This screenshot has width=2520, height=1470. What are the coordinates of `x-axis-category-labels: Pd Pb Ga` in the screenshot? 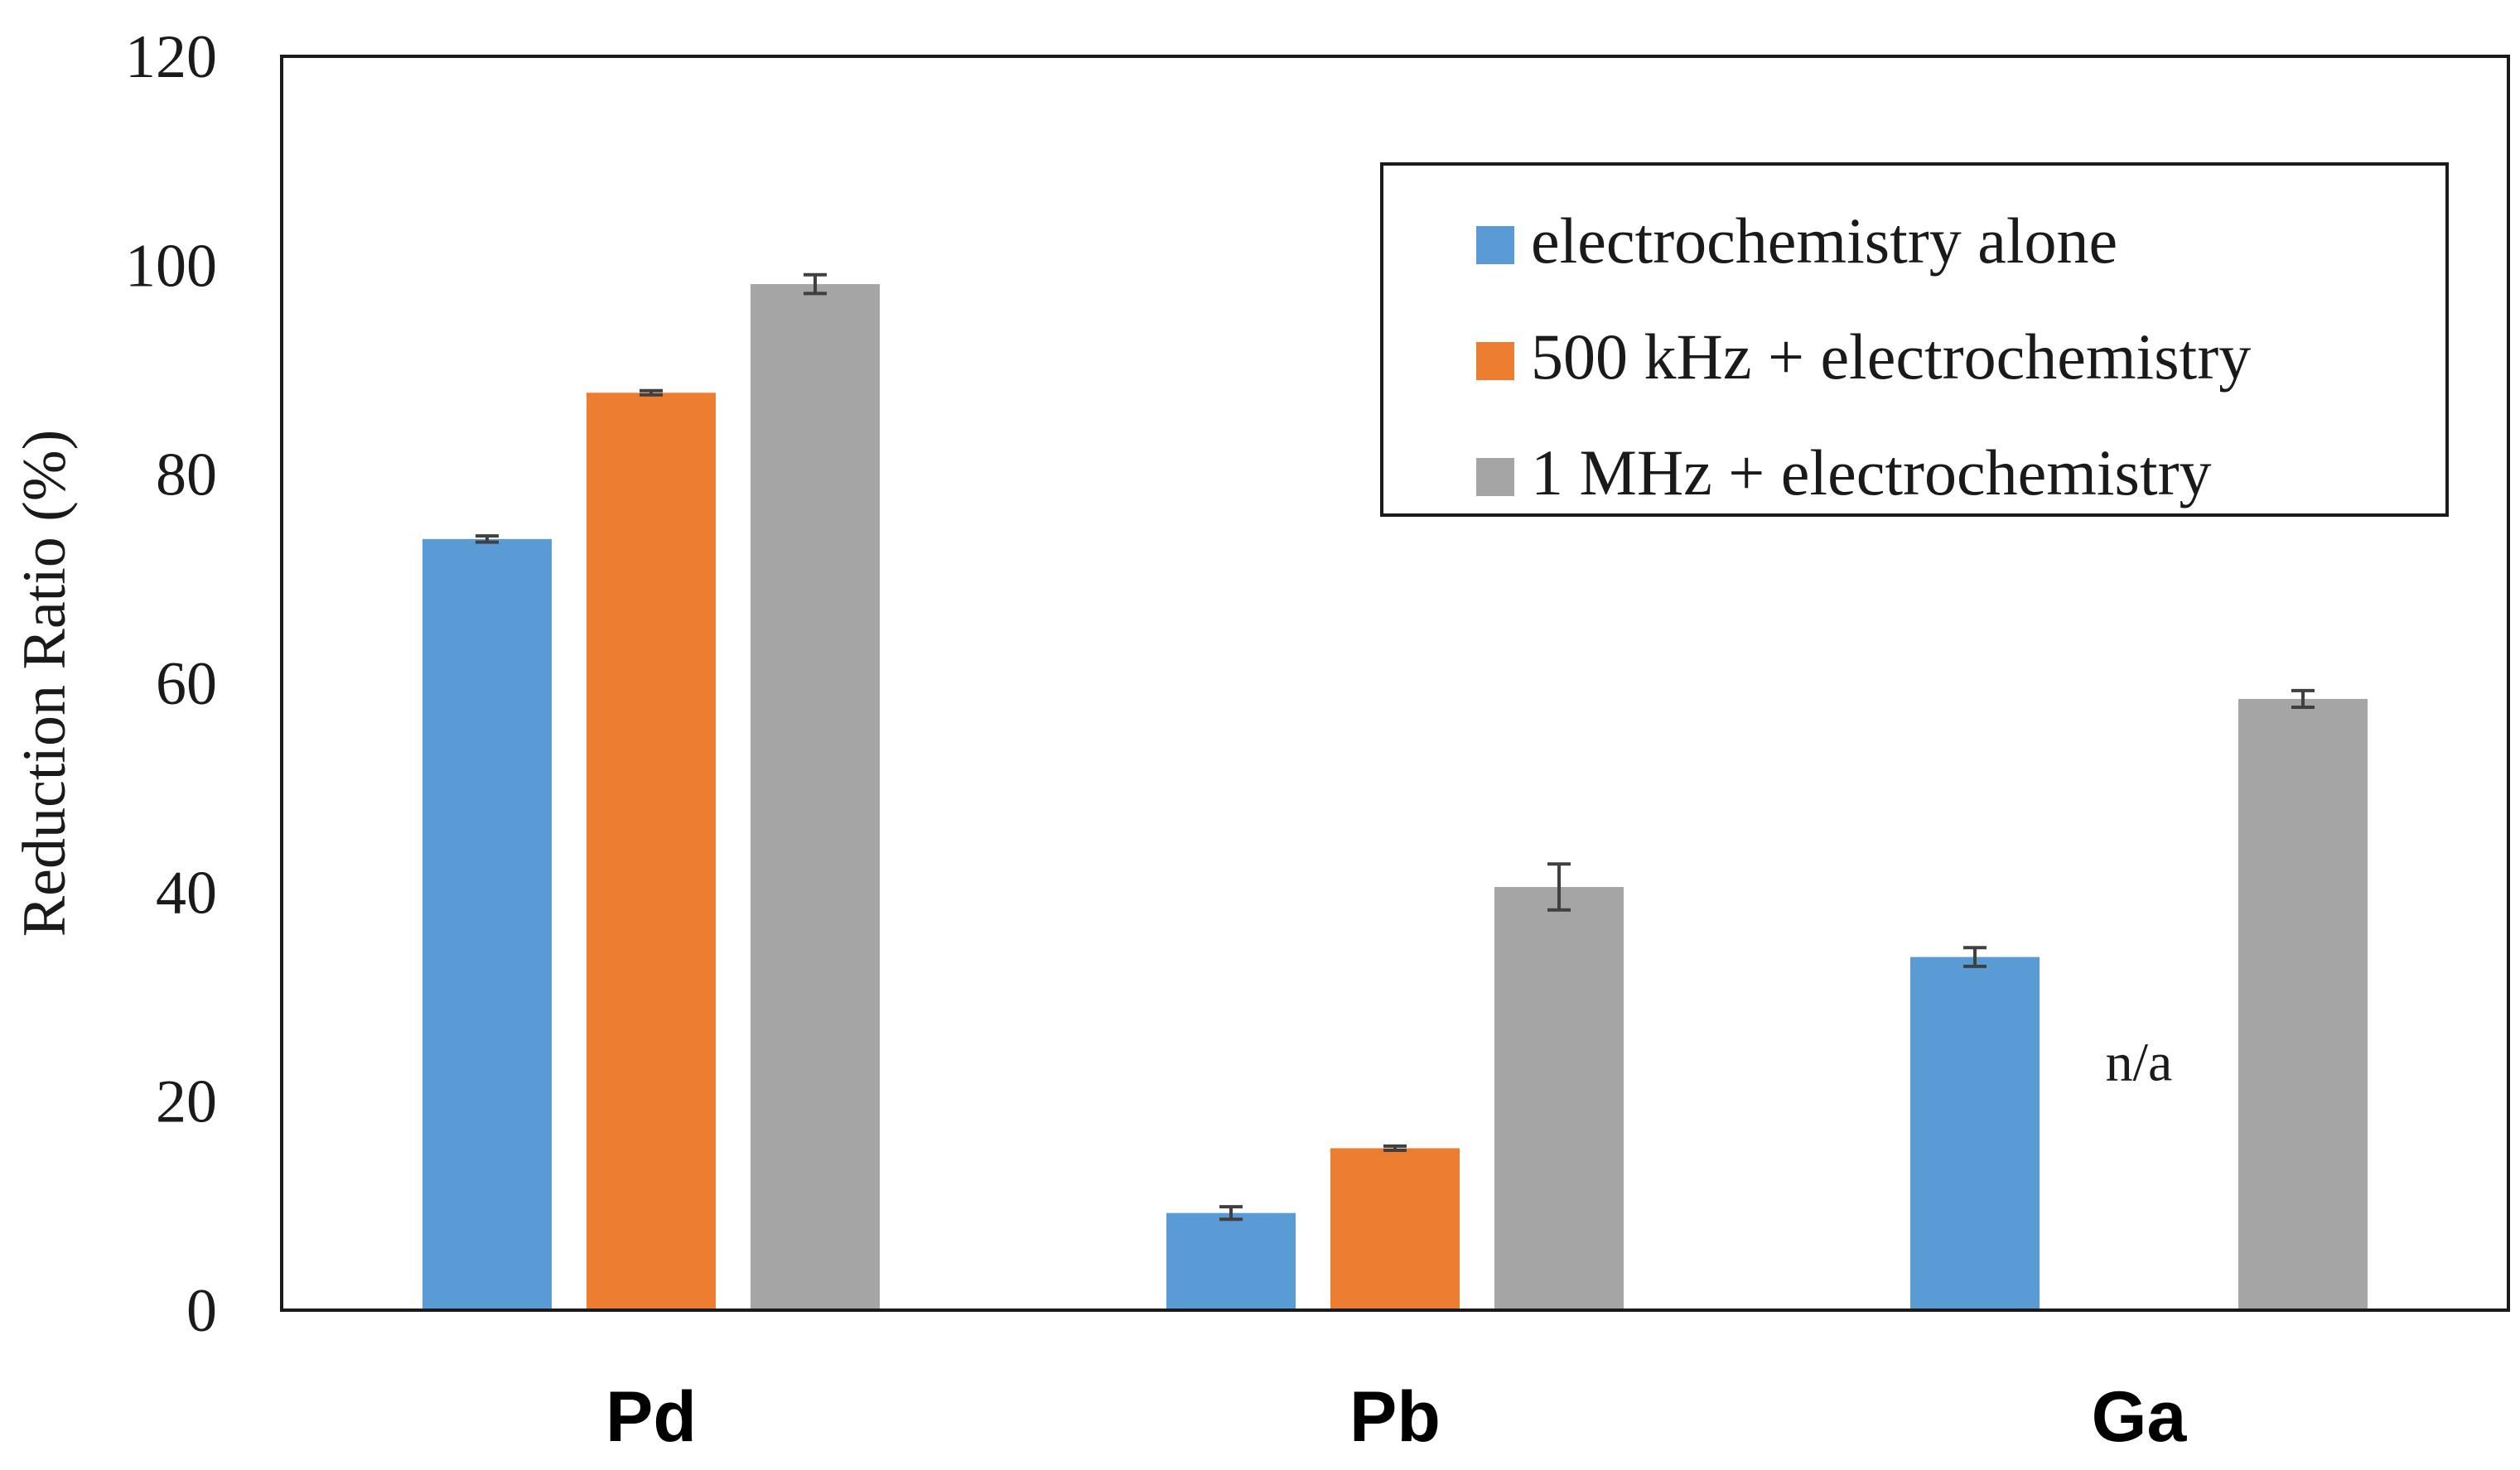 It's located at (1396, 1417).